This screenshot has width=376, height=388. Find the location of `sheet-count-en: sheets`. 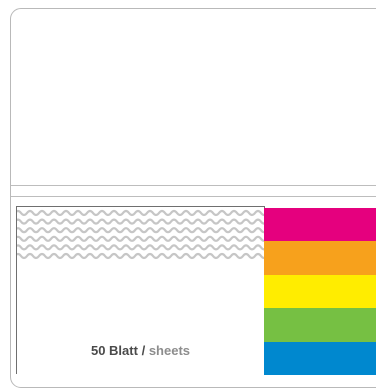

sheet-count-en: sheets is located at coordinates (169, 350).